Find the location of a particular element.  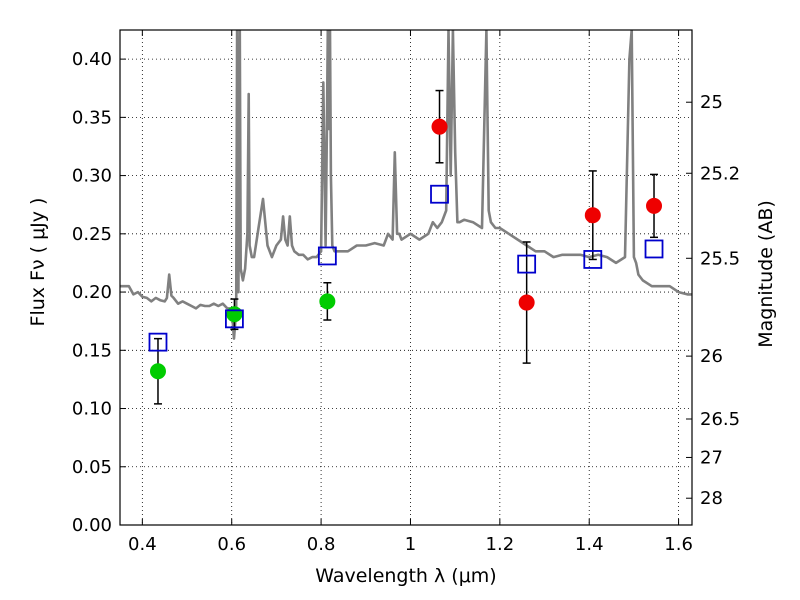

right-tick-label: 26.5 is located at coordinates (720, 419).